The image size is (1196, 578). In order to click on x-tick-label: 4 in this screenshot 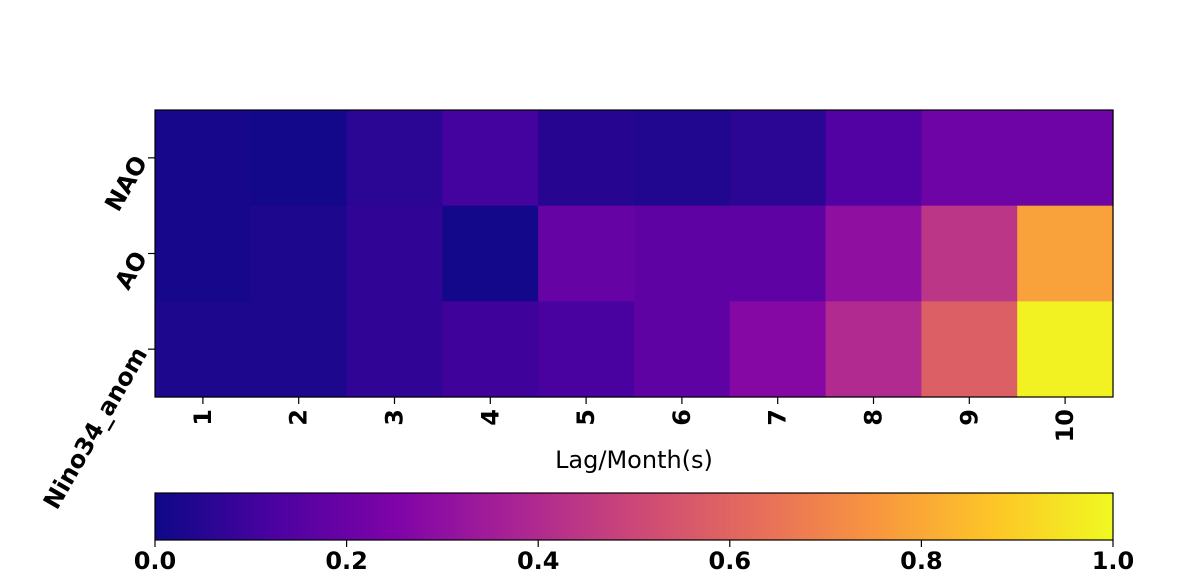, I will do `click(490, 417)`.